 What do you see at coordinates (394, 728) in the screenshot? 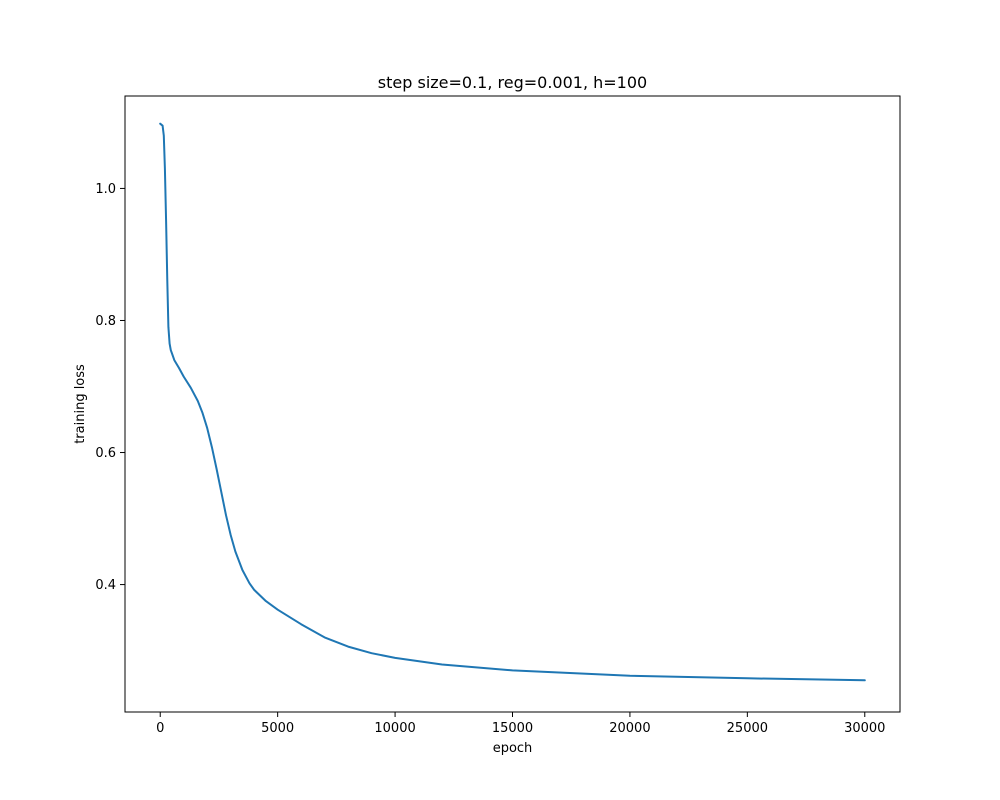
I see `x-tick-label: 10000` at bounding box center [394, 728].